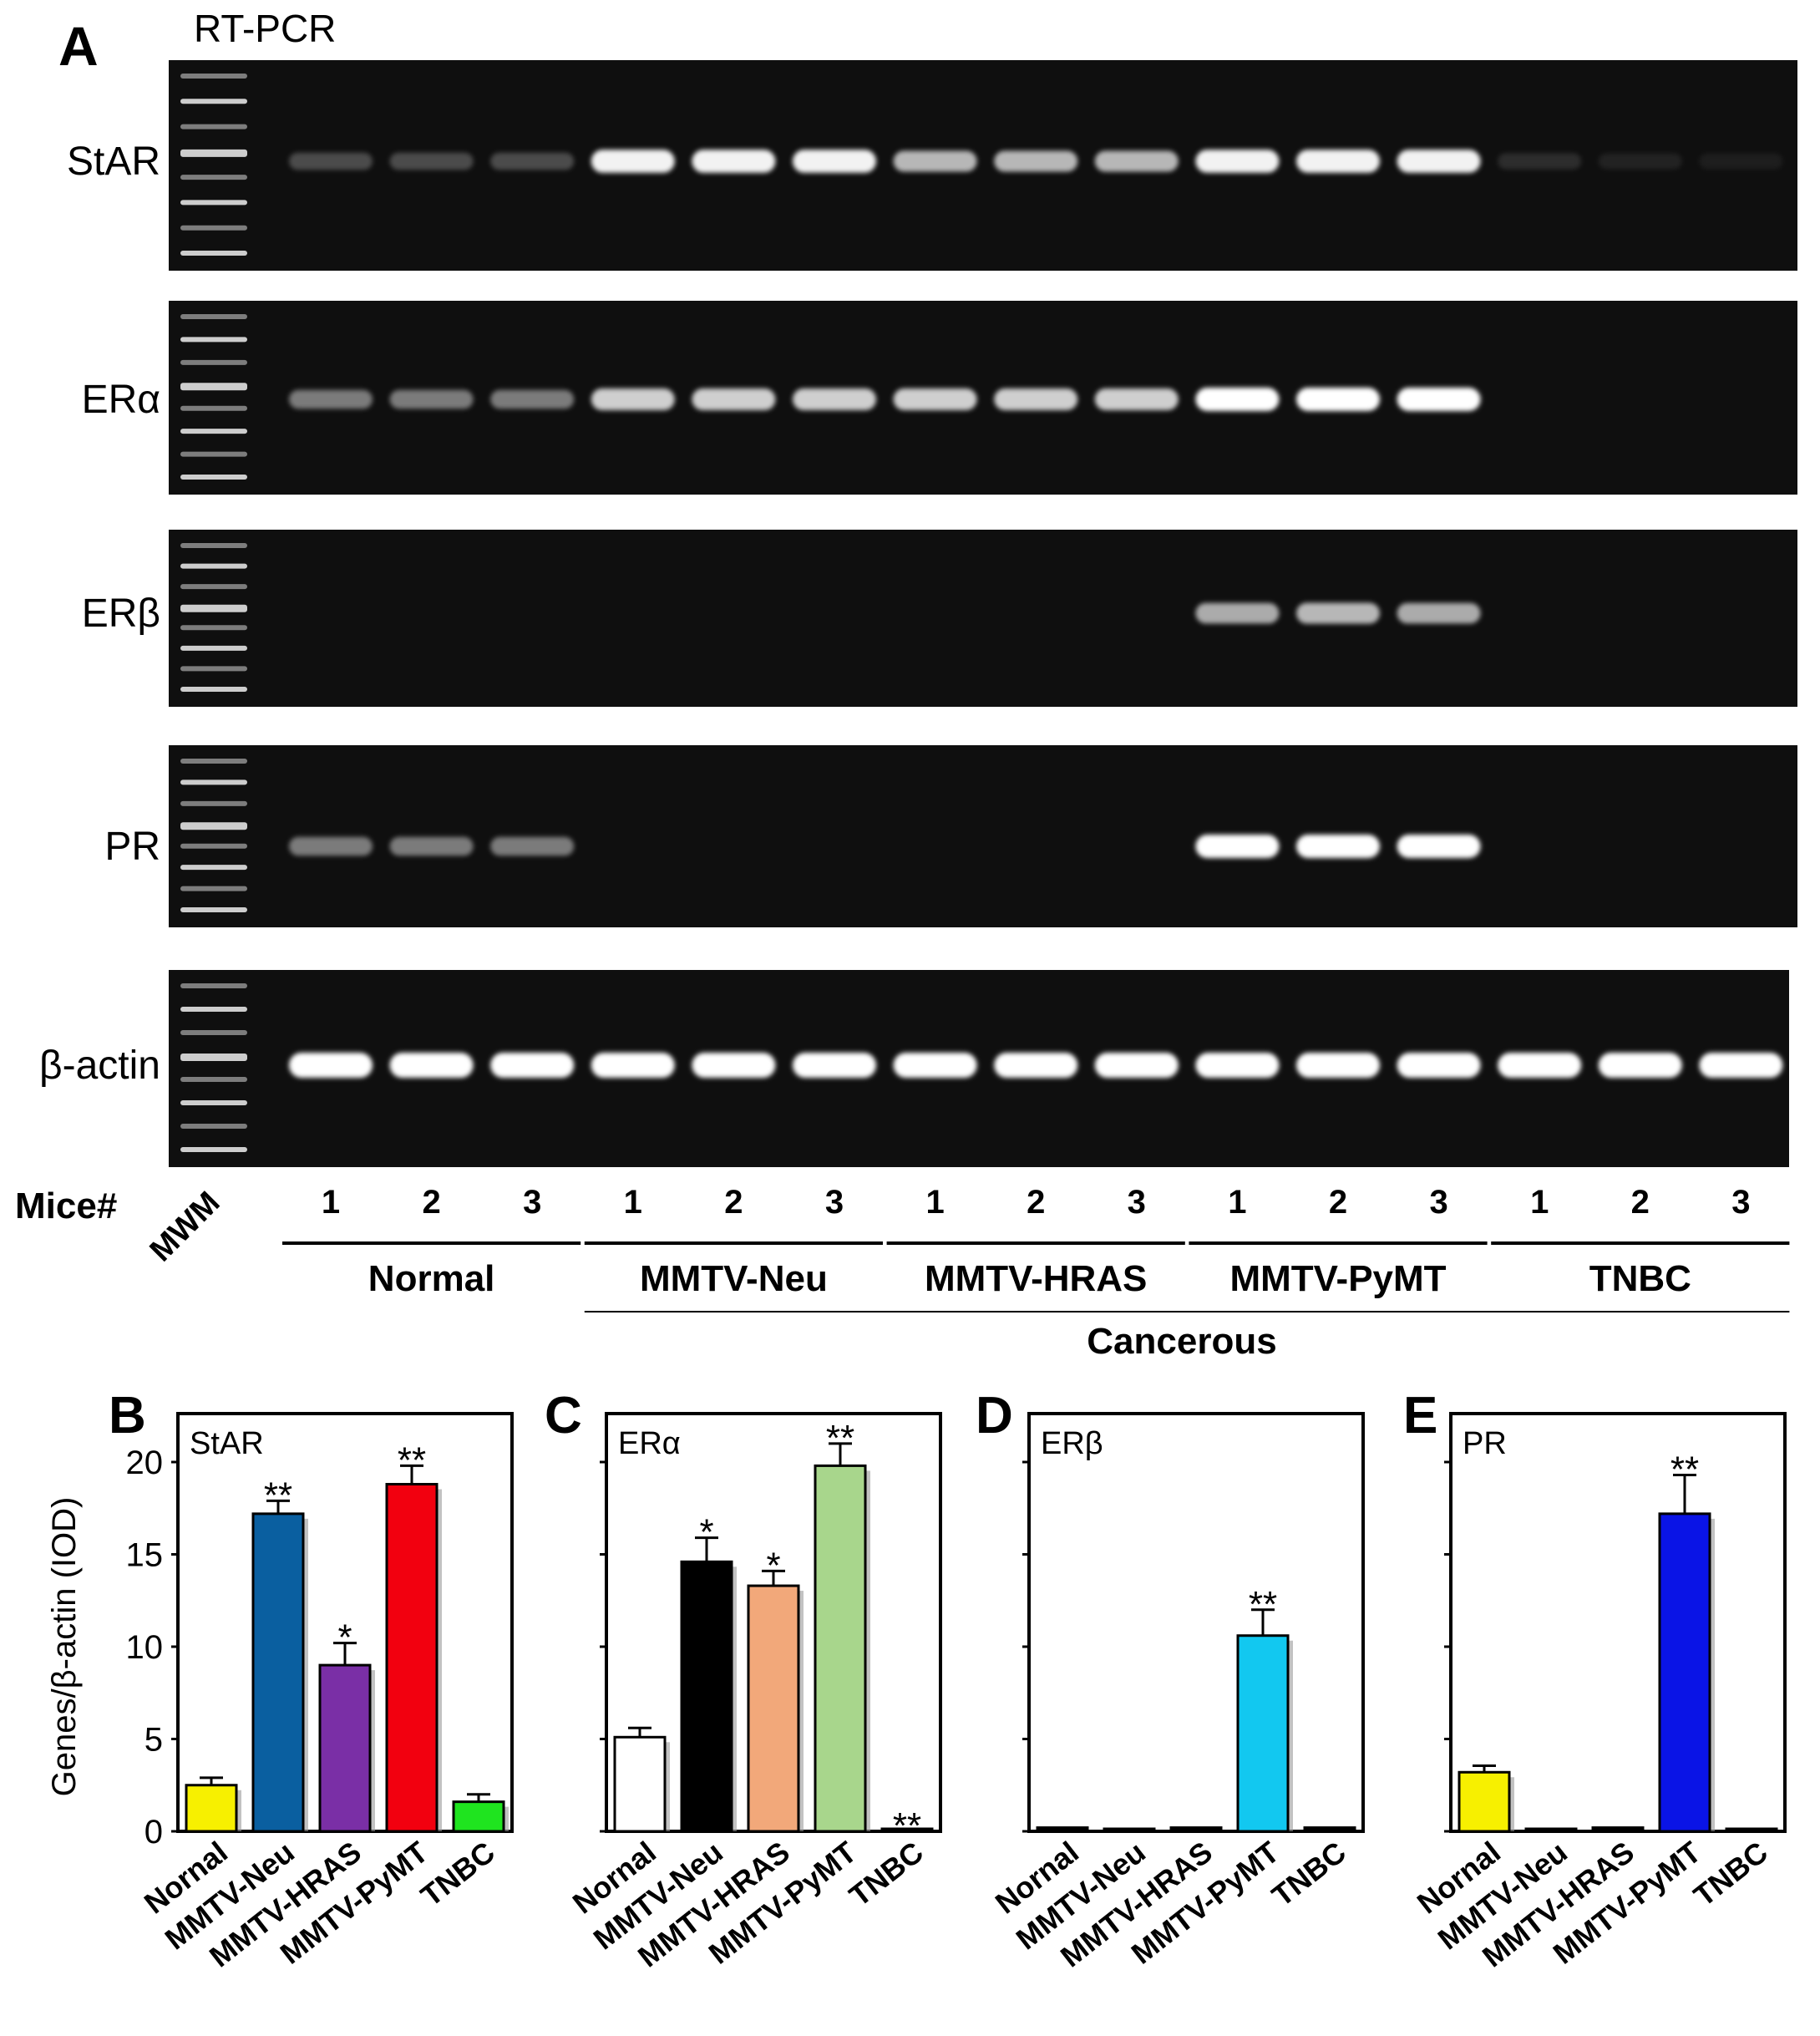 Image resolution: width=1820 pixels, height=2036 pixels. Describe the element at coordinates (563, 1415) in the screenshot. I see `panel-letter: C` at that location.